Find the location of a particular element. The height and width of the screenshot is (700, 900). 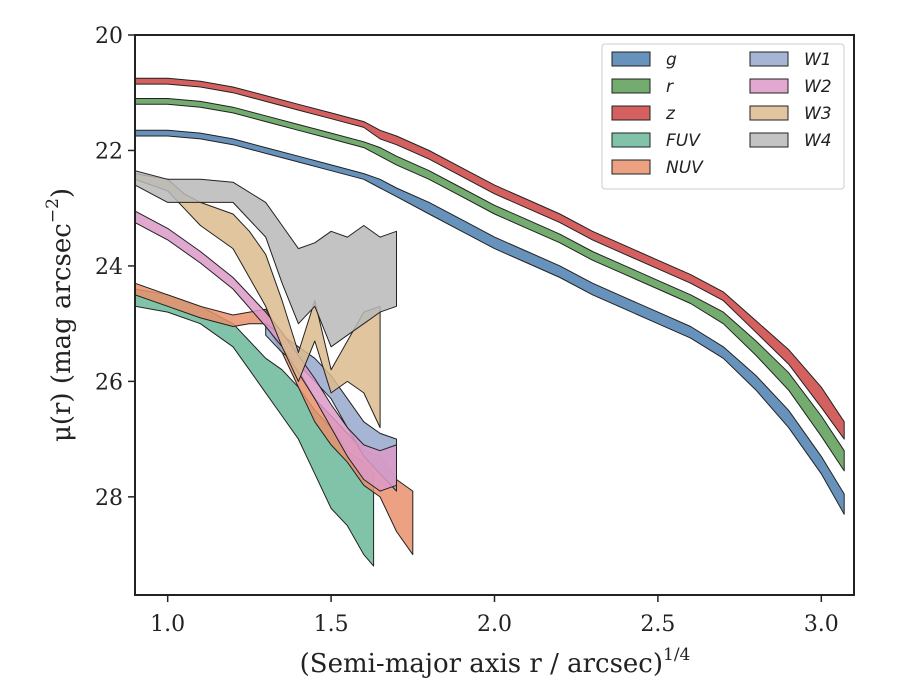

legend-label-w3: W3 is located at coordinates (818, 114).